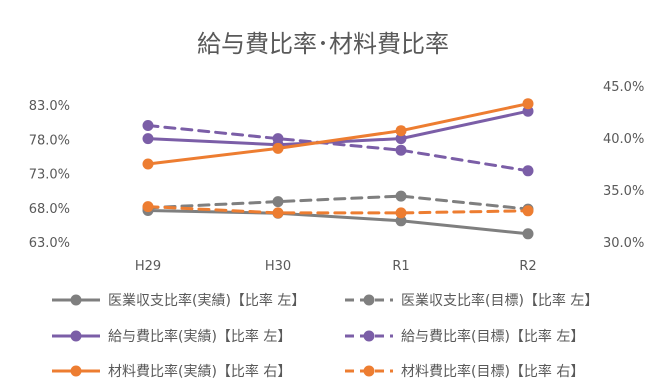  What do you see at coordinates (49, 106) in the screenshot?
I see `y-left-tick-label: 83.0%` at bounding box center [49, 106].